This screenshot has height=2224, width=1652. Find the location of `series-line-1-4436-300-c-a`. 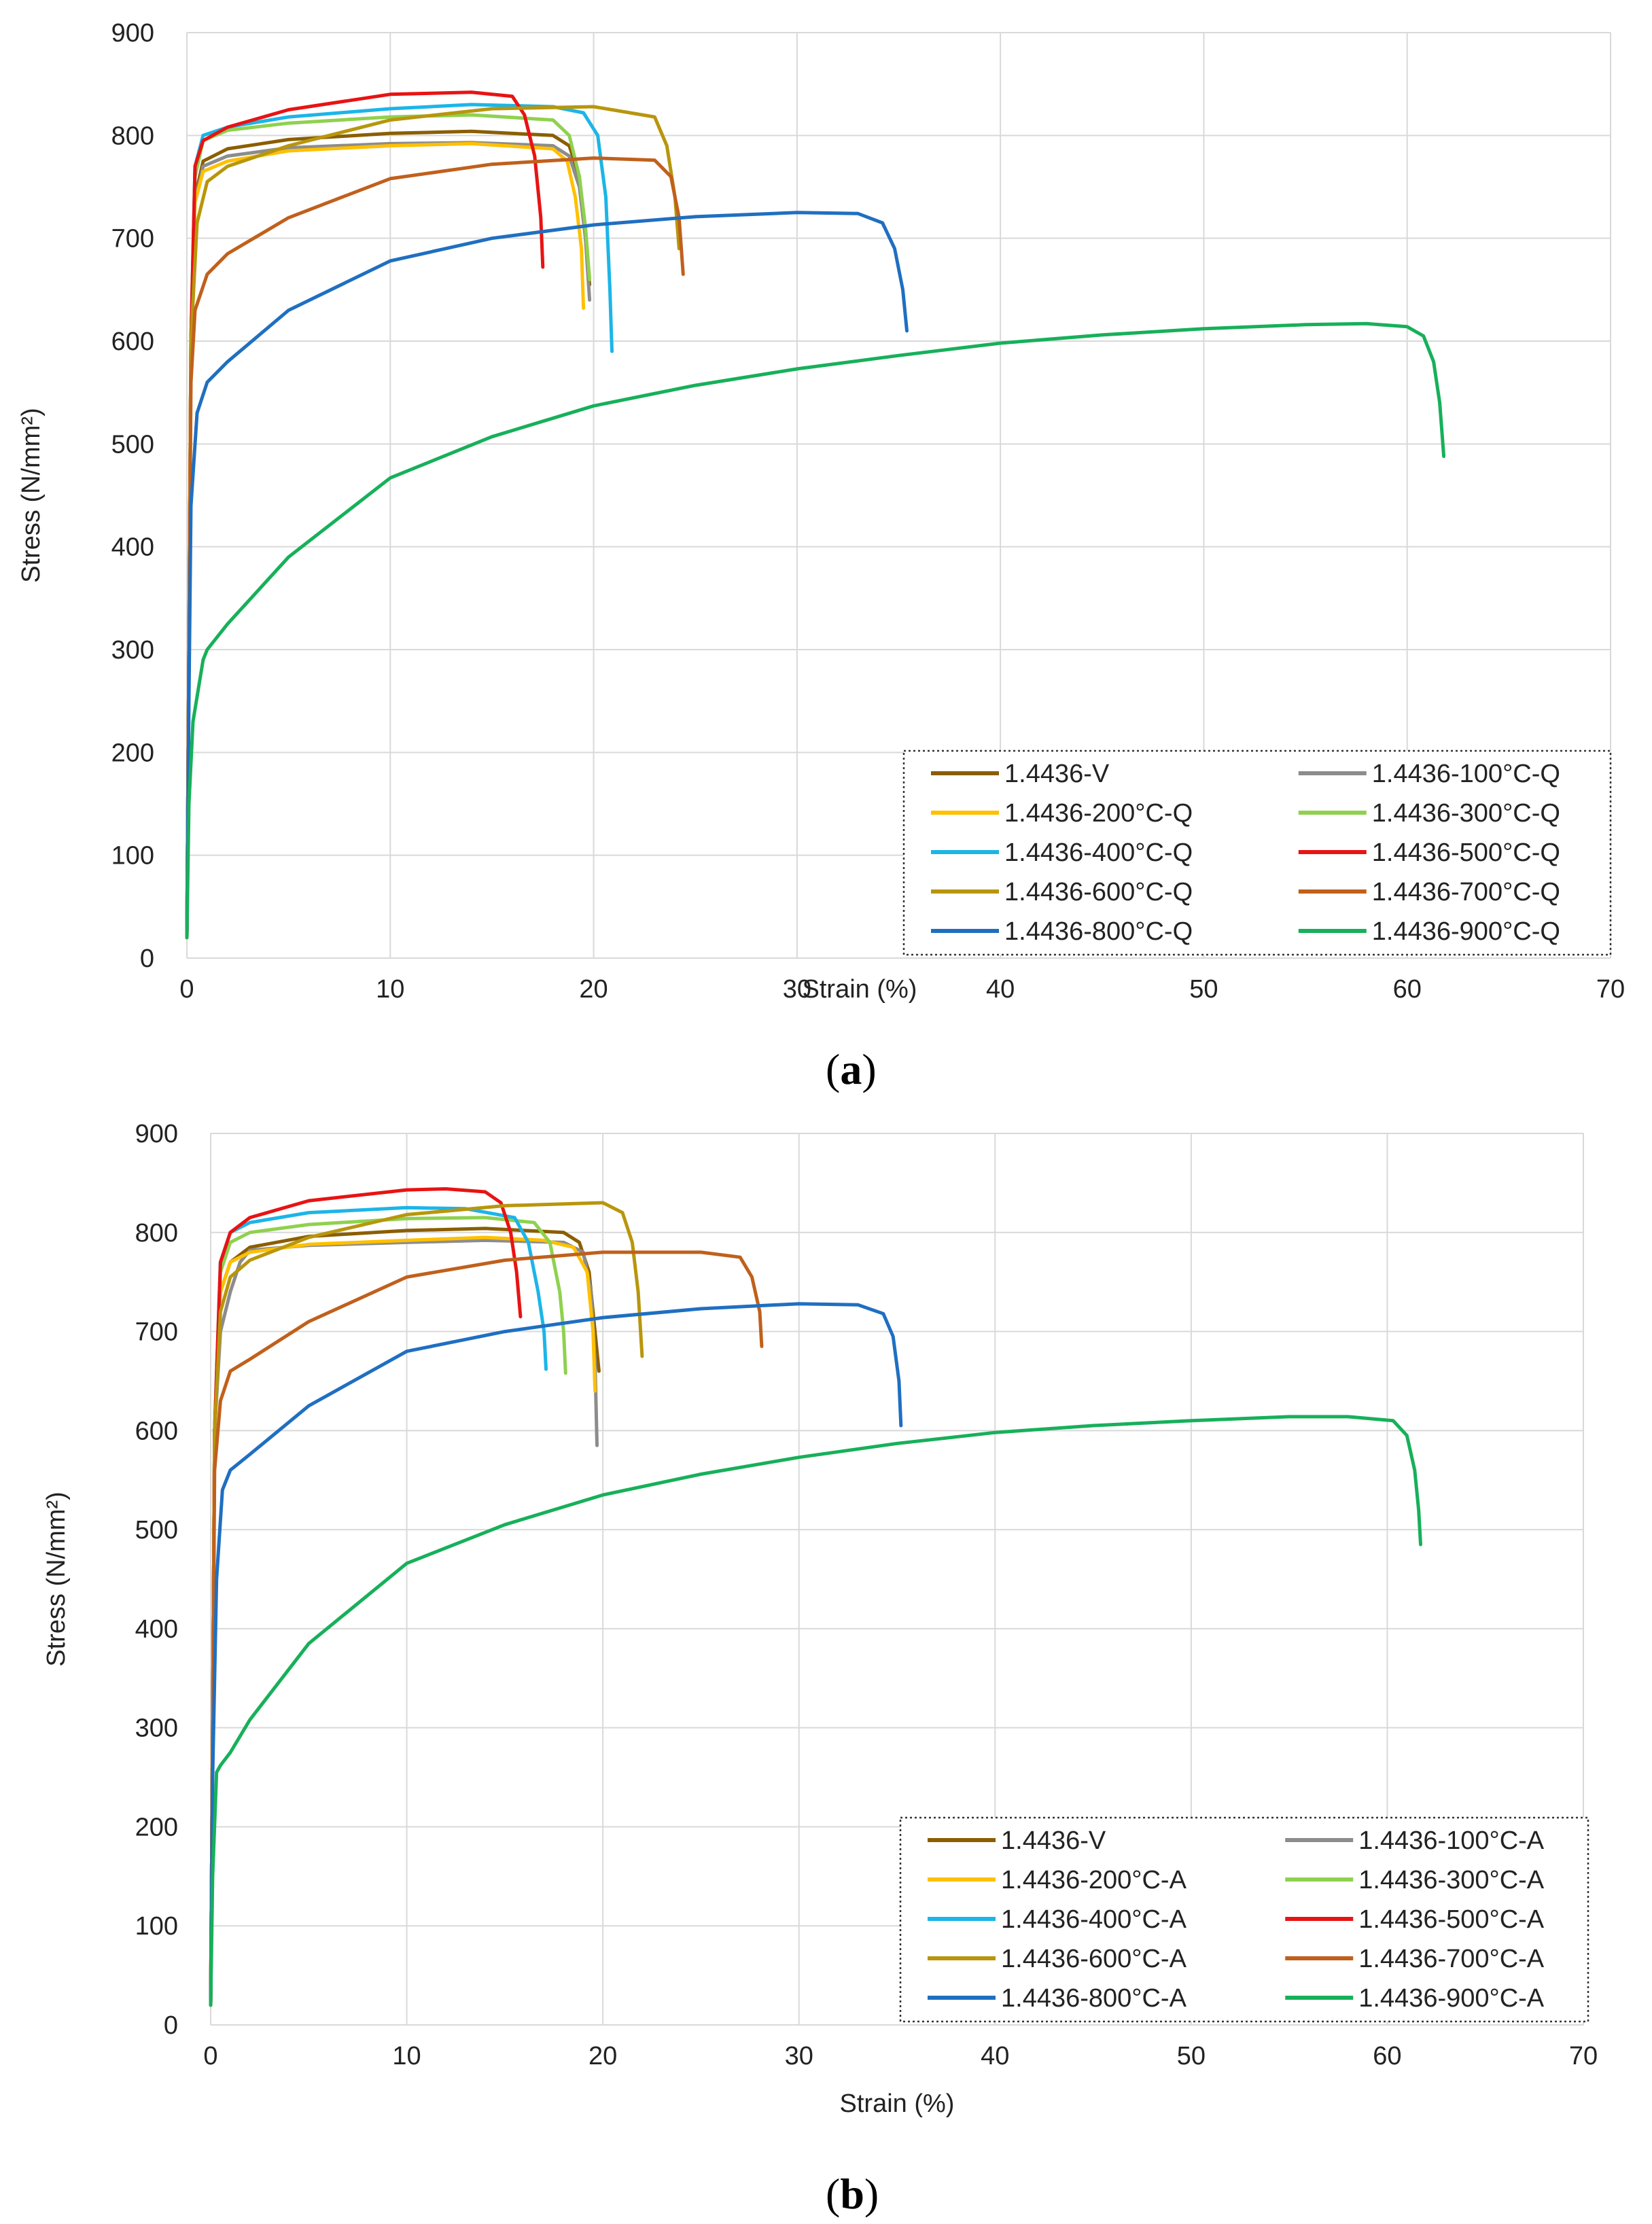

series-line-1-4436-300-c-a is located at coordinates (388, 1611).